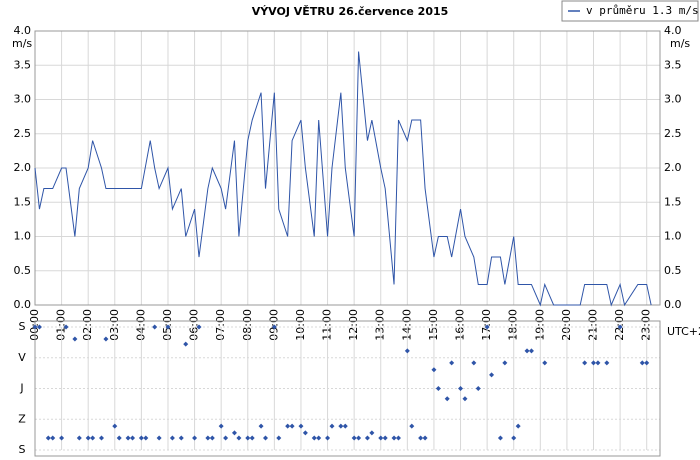 This screenshot has width=700, height=460. I want to click on x-tick-label: 06:00, so click(194, 325).